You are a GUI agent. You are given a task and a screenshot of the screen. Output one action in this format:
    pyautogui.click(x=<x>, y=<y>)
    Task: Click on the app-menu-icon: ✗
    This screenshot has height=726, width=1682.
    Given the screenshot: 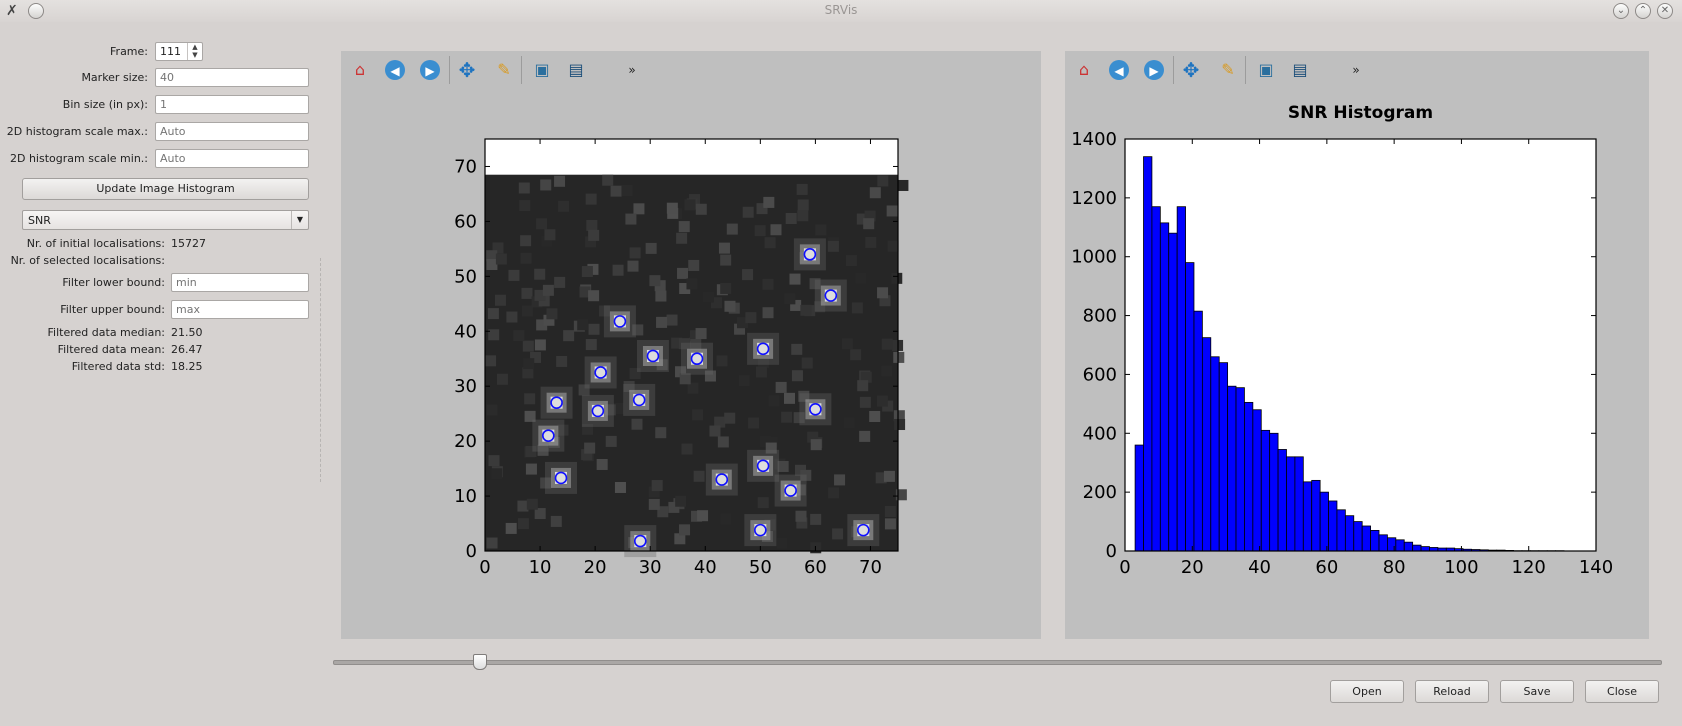 What is the action you would take?
    pyautogui.click(x=12, y=11)
    